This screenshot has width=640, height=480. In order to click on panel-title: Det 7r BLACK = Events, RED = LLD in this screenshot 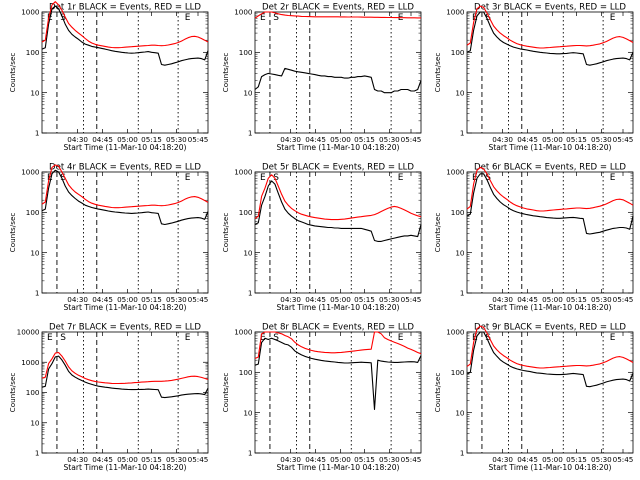, I will do `click(125, 328)`.